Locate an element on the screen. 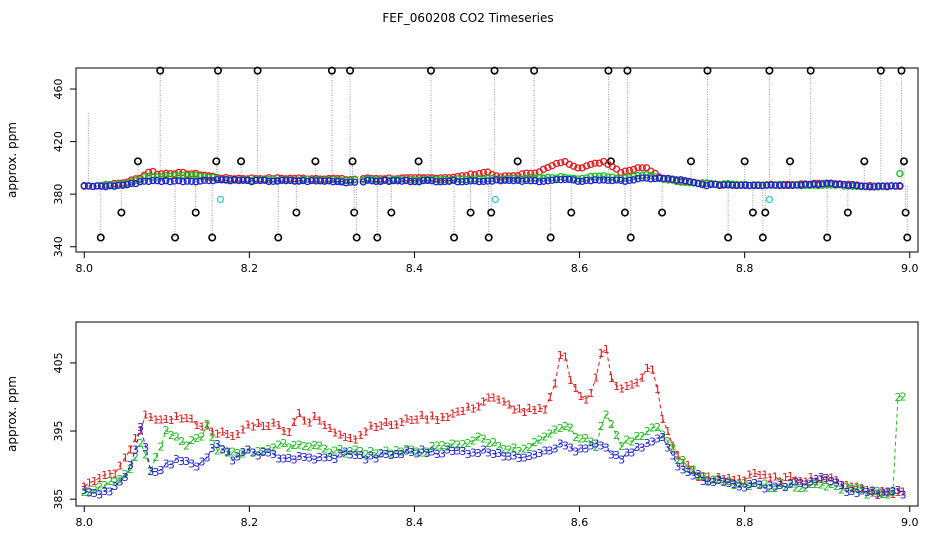  bottom-x-tick-label: 8.2 is located at coordinates (250, 522).